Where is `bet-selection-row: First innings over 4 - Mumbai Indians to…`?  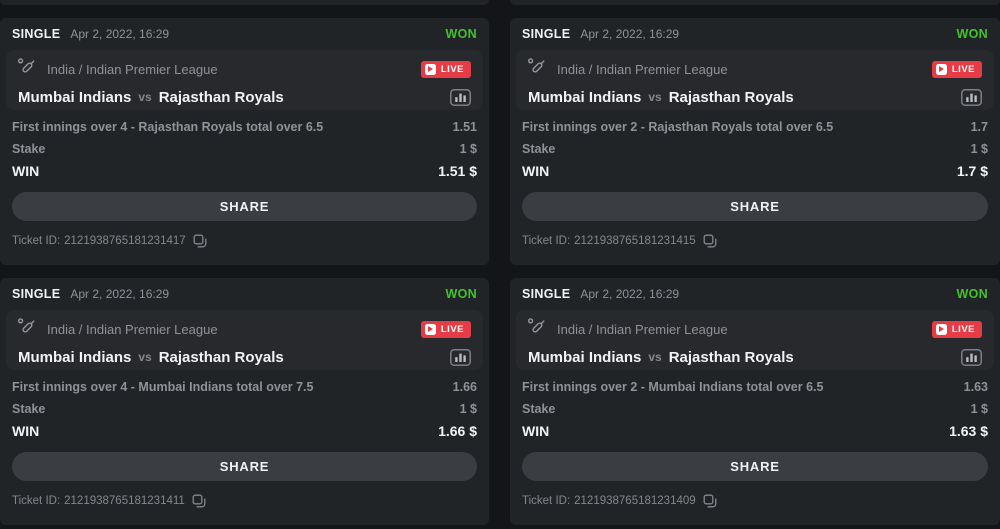 bet-selection-row: First innings over 4 - Mumbai Indians to… is located at coordinates (244, 387).